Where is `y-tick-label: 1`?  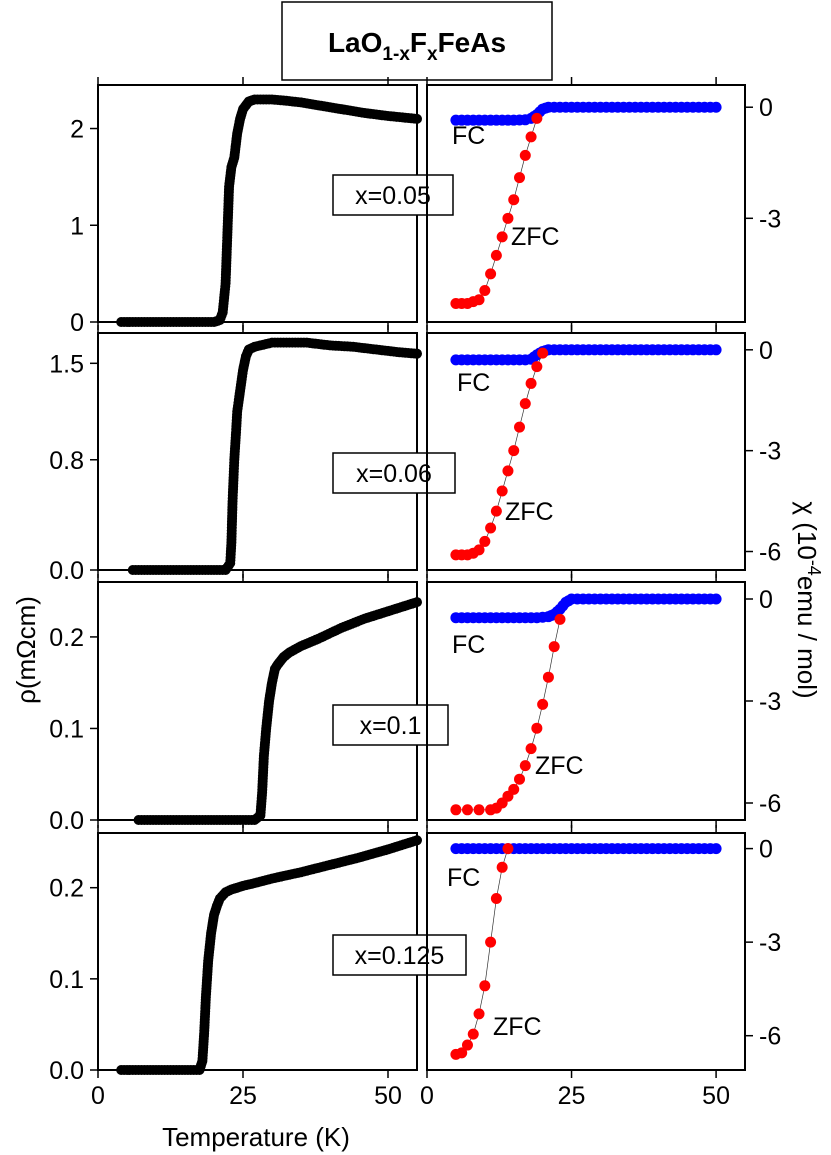
y-tick-label: 1 is located at coordinates (77, 226).